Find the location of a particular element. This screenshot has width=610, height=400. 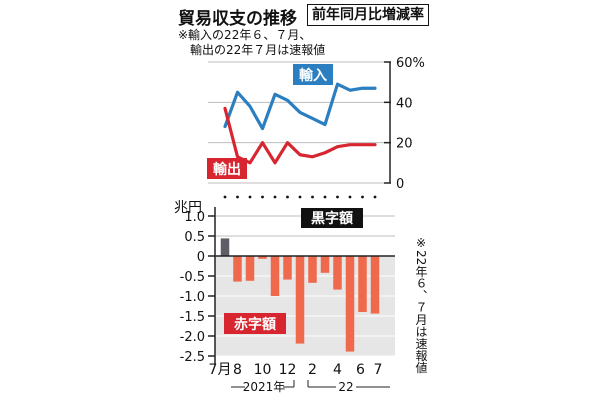

top-note: ※輸入の22年６、７月、 輸出の22年７月は速報値 is located at coordinates (251, 43).